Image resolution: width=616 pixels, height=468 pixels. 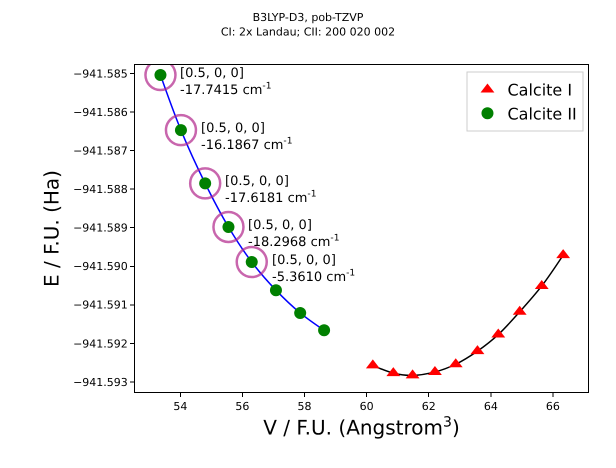 What do you see at coordinates (305, 407) in the screenshot?
I see `x-tick-label: 58` at bounding box center [305, 407].